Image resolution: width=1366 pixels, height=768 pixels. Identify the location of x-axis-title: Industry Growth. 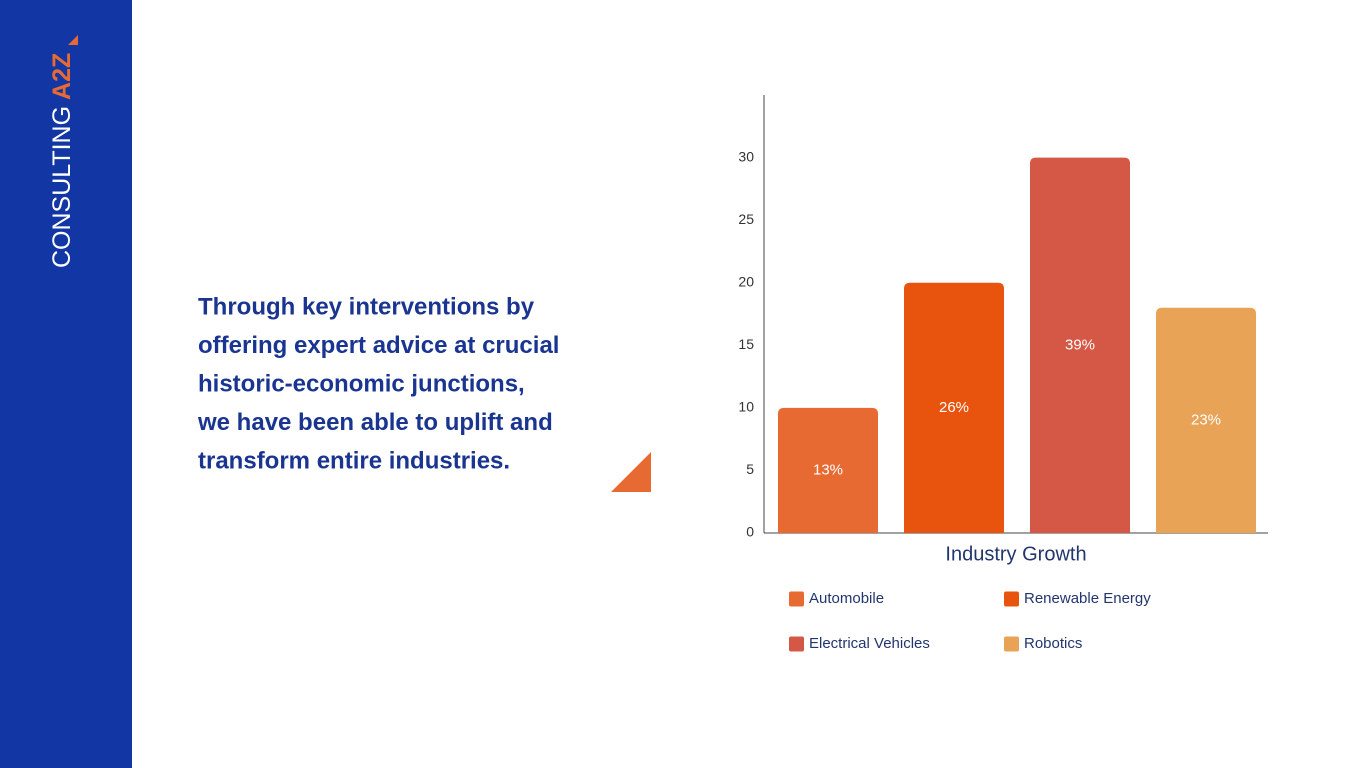
(1015, 554).